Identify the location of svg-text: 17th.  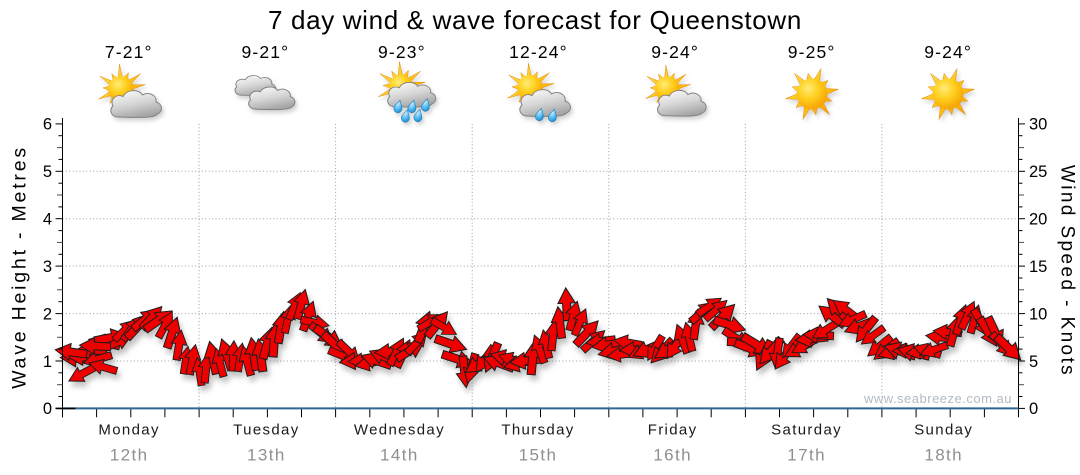
(806, 455).